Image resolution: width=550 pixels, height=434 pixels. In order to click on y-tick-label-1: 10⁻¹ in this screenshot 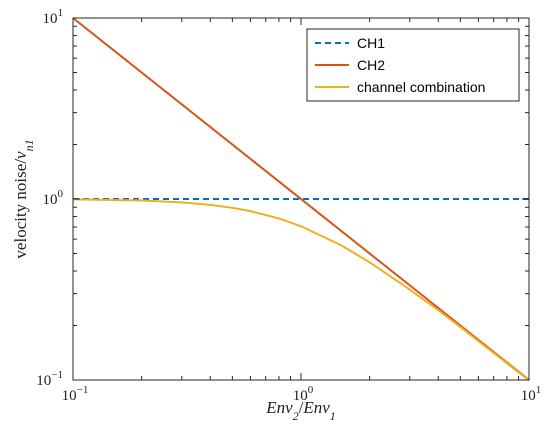, I will do `click(49, 379)`.